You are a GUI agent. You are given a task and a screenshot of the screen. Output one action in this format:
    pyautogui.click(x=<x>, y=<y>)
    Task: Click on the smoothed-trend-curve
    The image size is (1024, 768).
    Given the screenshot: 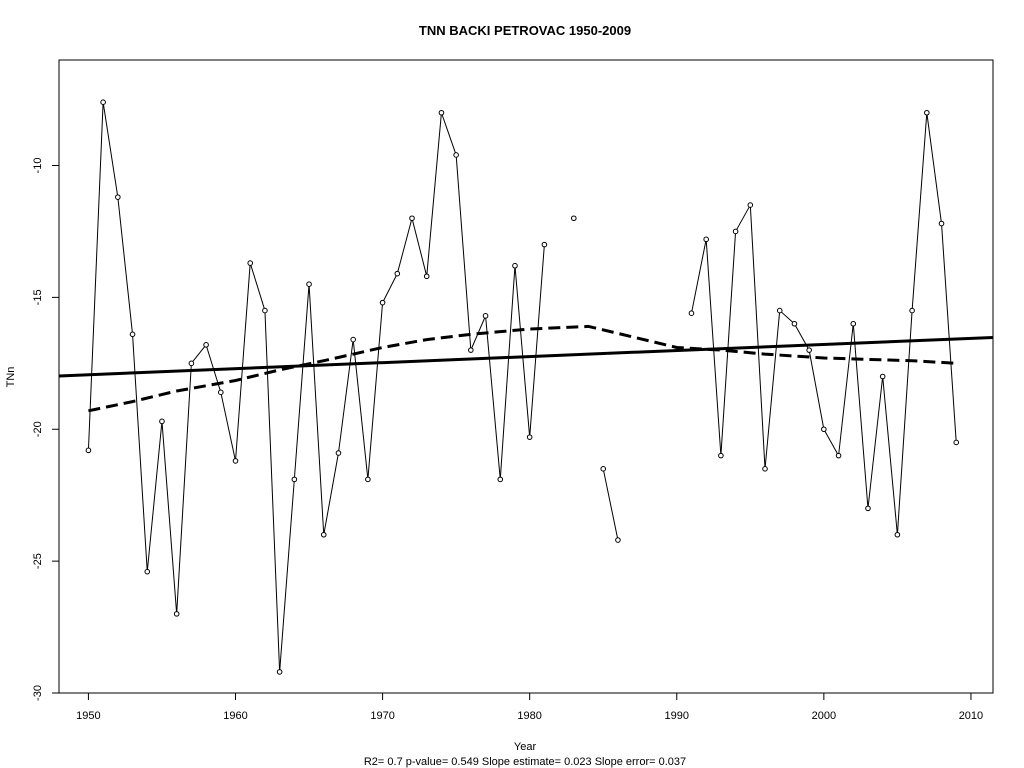 What is the action you would take?
    pyautogui.click(x=522, y=368)
    